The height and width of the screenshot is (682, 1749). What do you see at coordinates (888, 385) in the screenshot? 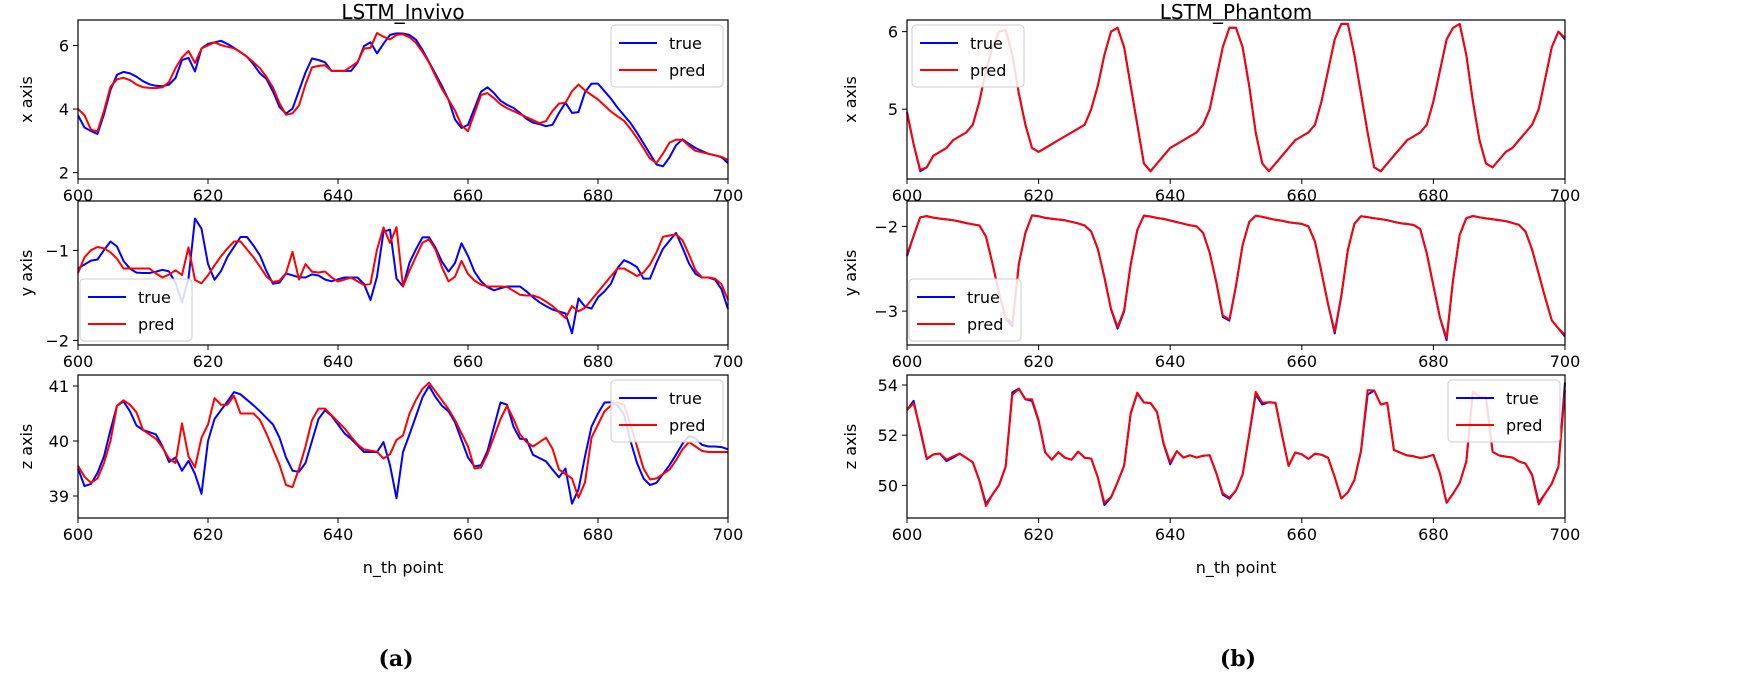
I see `y-tick-label: 54` at bounding box center [888, 385].